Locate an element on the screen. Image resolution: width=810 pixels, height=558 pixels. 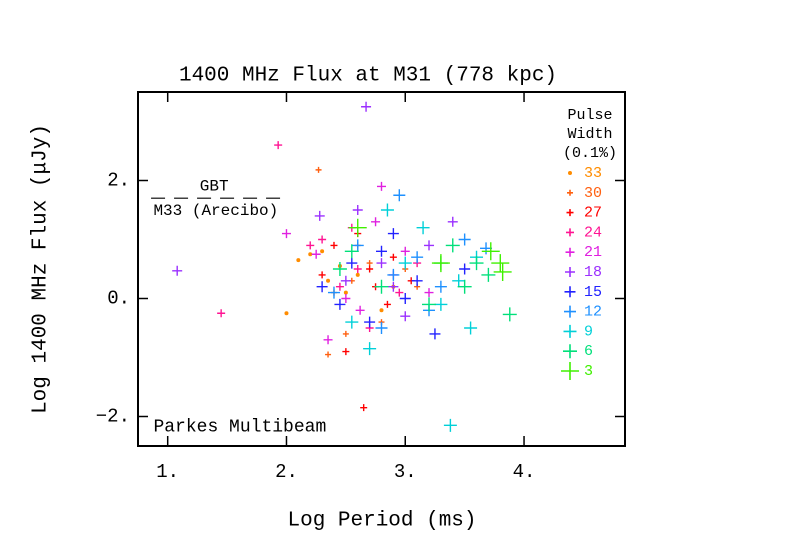
legend-title: (0.1%) is located at coordinates (590, 153).